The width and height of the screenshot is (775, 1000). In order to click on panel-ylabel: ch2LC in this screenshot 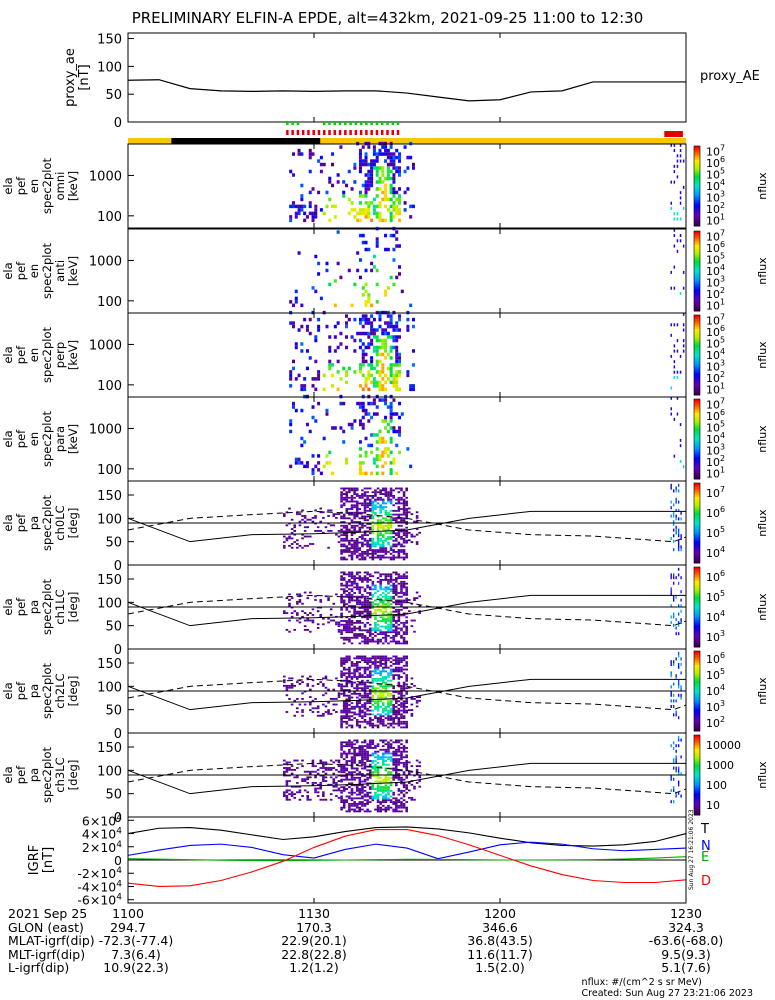, I will do `click(60, 690)`.